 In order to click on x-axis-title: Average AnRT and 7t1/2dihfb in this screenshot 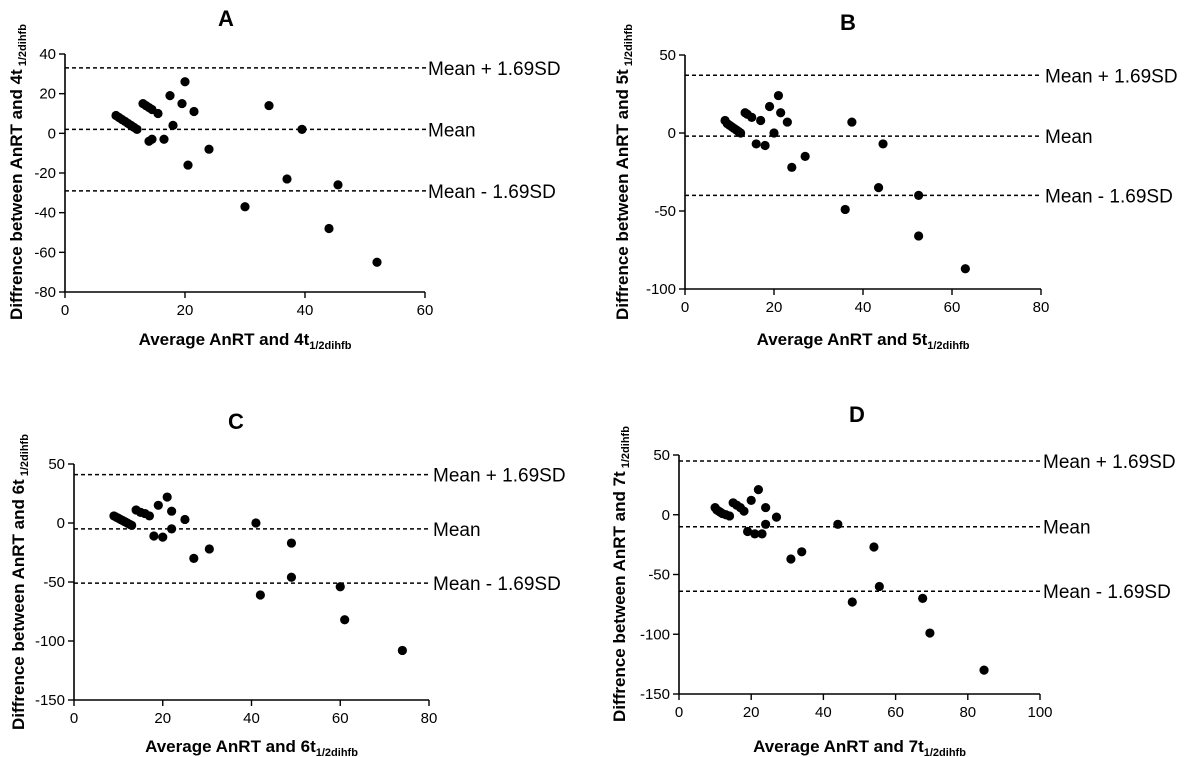, I will do `click(859, 747)`.